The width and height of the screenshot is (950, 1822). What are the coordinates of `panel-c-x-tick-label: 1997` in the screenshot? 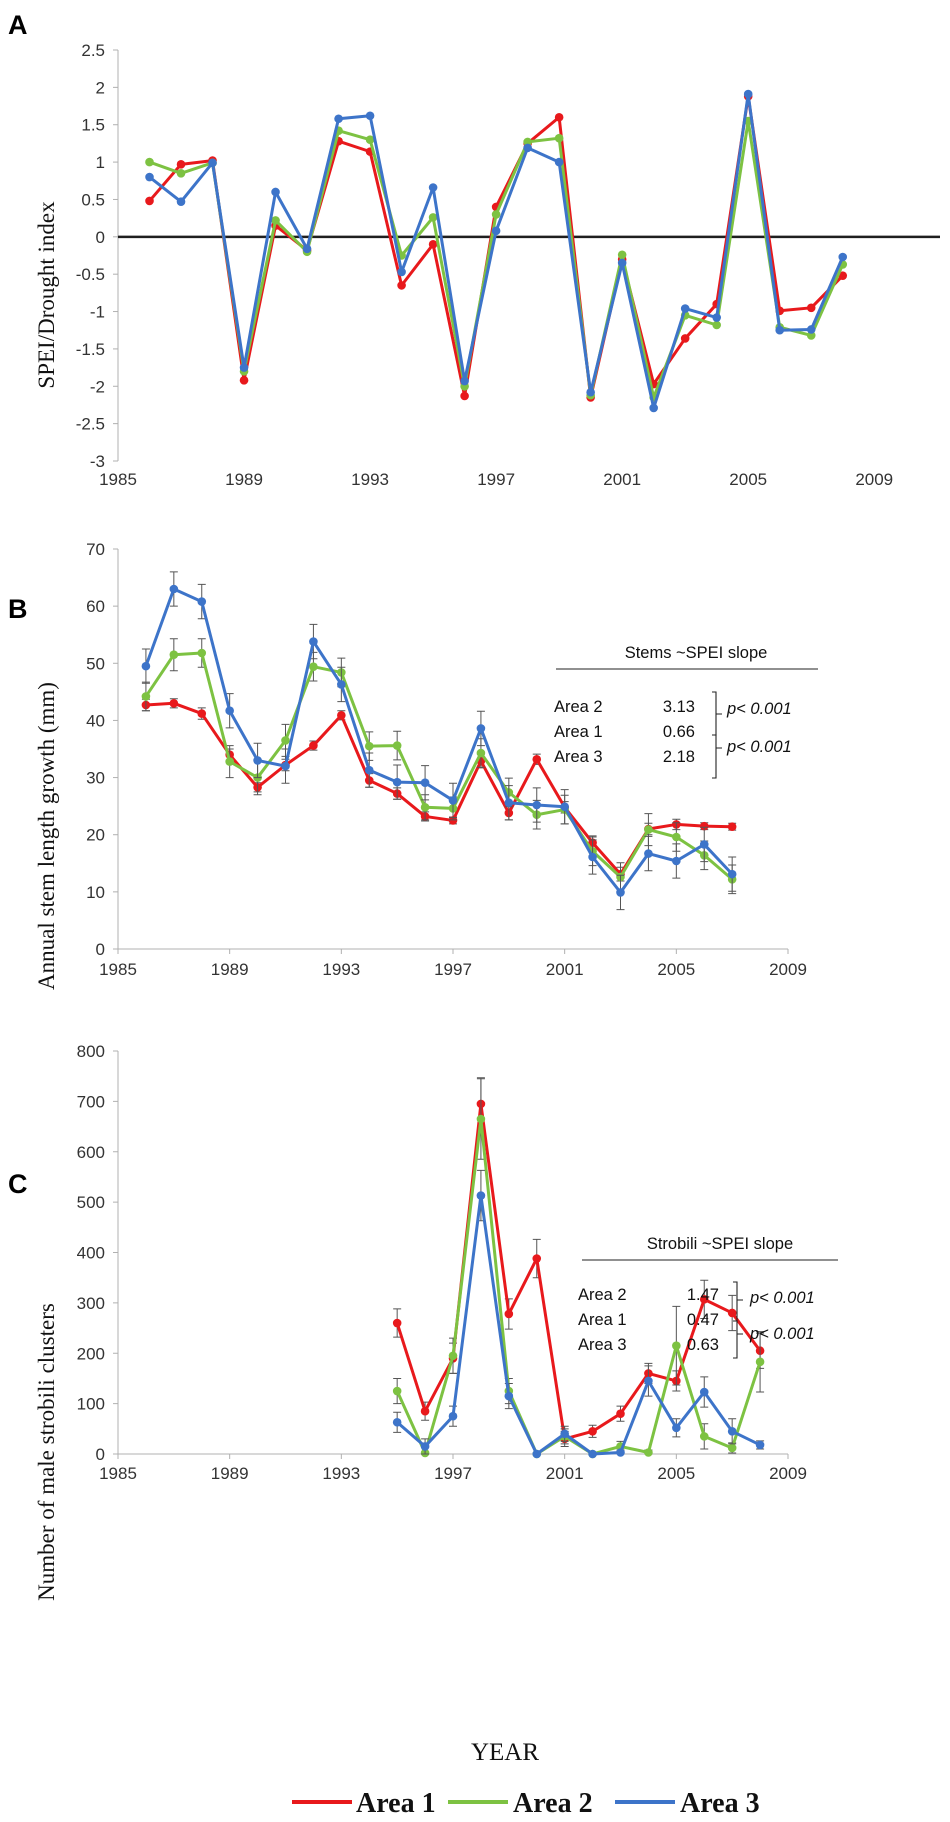 It's located at (453, 1473).